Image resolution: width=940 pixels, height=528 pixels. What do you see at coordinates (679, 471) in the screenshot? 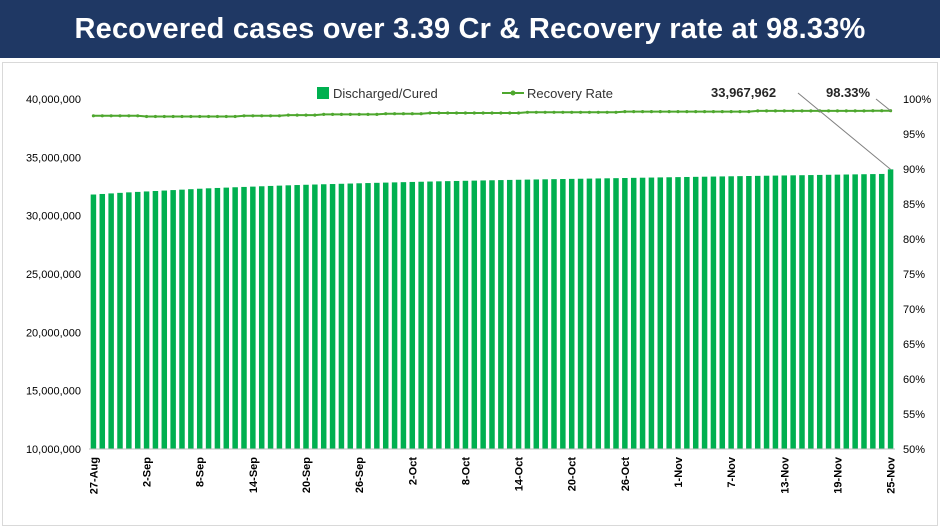
I see `x-tick-label: 1-Nov` at bounding box center [679, 471].